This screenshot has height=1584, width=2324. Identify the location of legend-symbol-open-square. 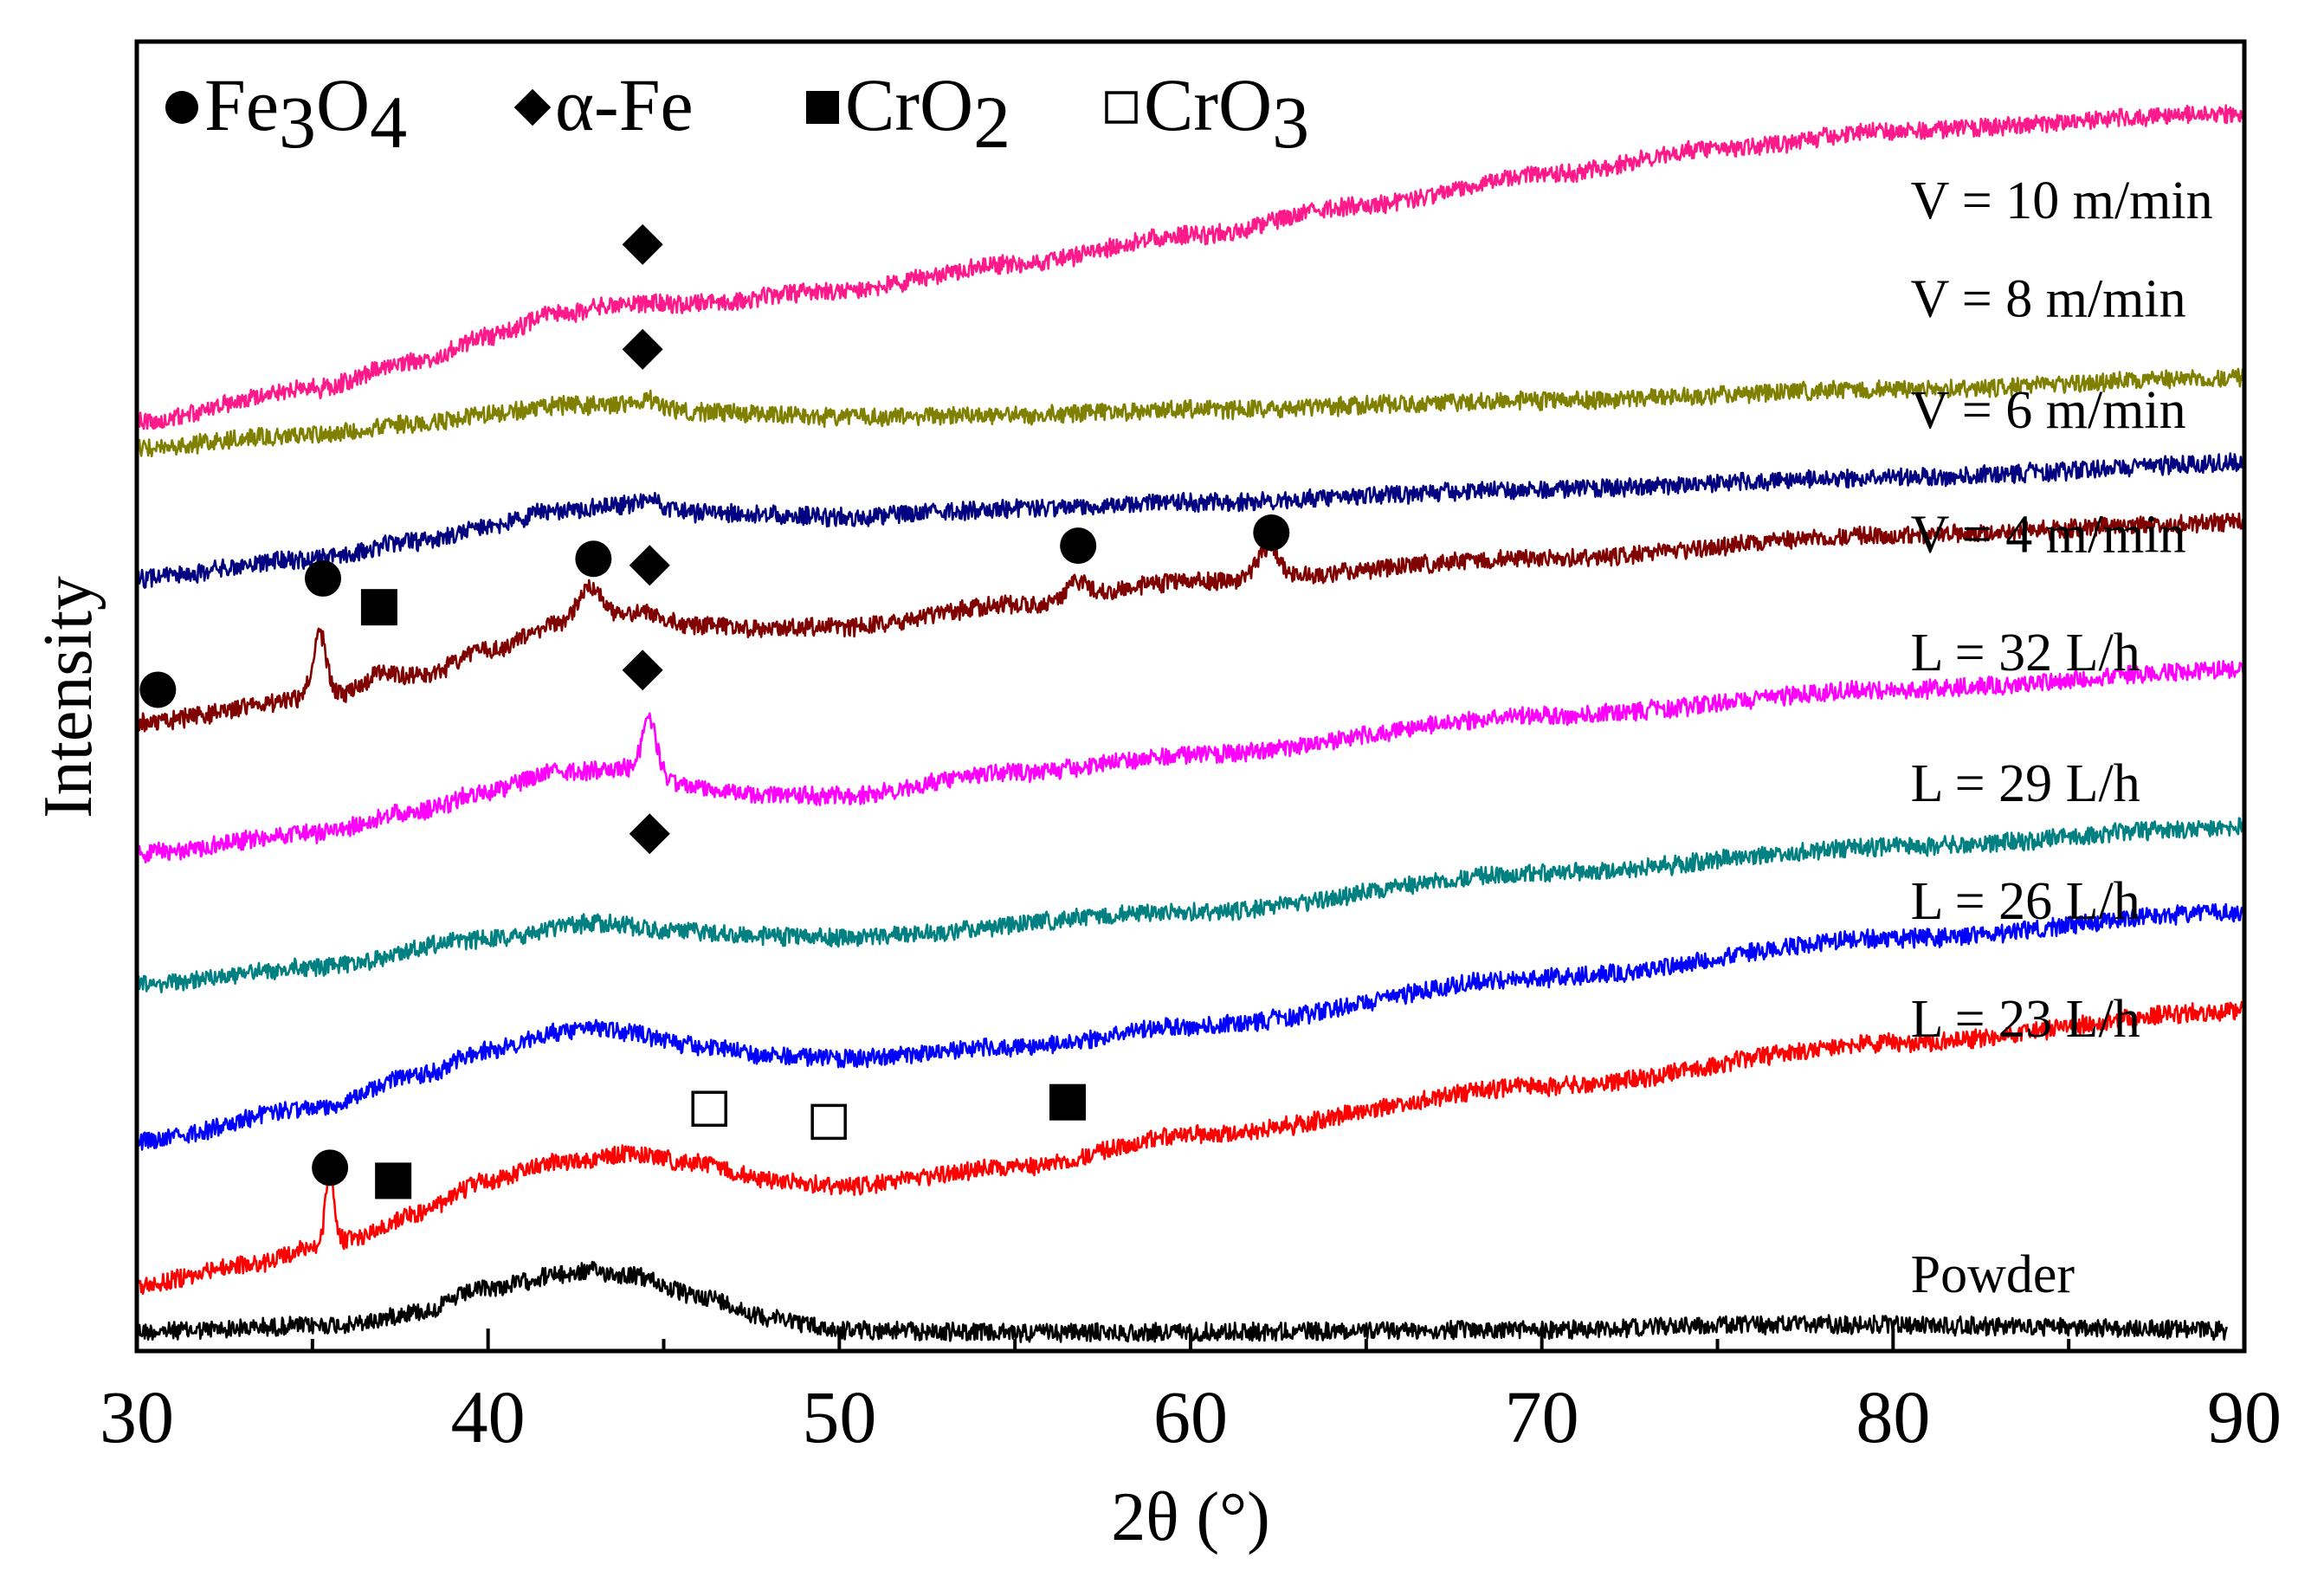
(1121, 107).